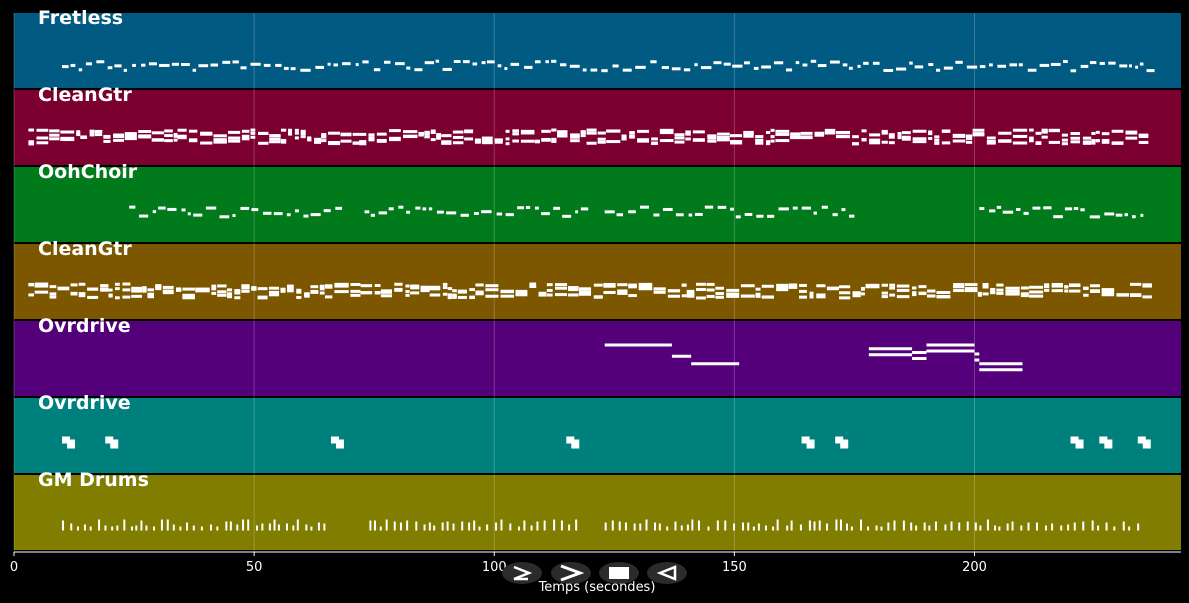  I want to click on play-button, so click(522, 573).